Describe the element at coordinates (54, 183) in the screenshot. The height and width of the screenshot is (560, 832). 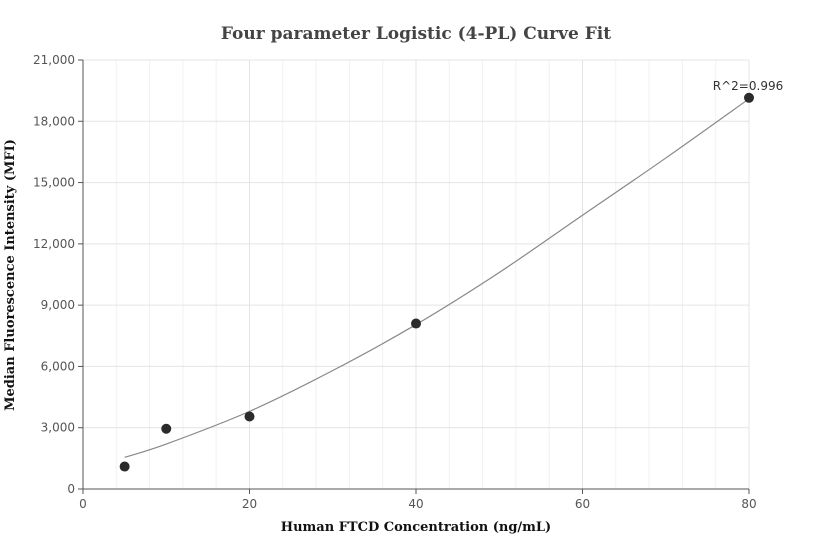
I see `y-tick-label: 15,000` at that location.